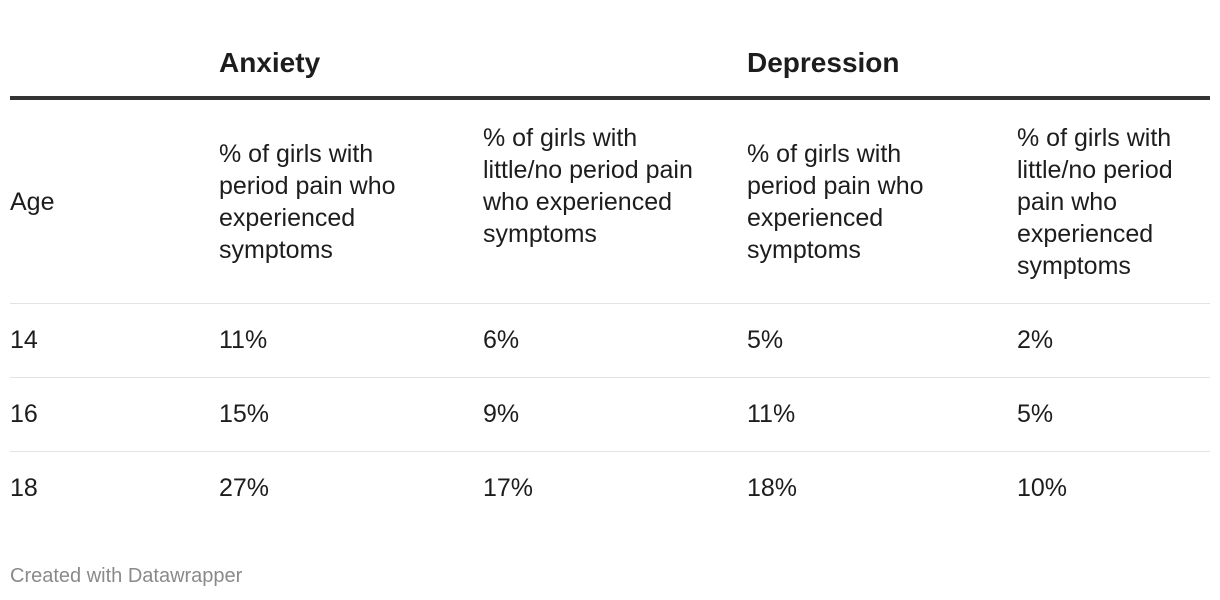 This screenshot has height=600, width=1220. I want to click on table-cell: 15%, so click(244, 414).